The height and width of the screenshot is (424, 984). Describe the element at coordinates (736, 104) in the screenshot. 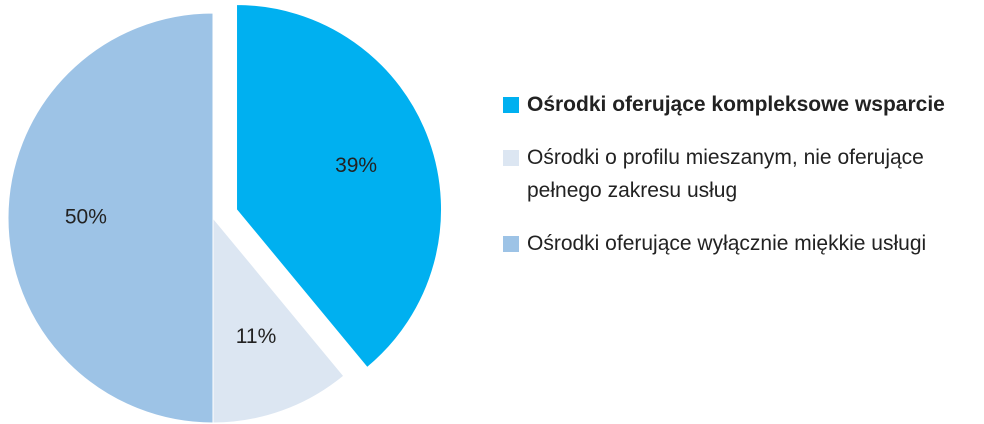

I see `legend-label: Ośrodki oferujące kompleksowe wsparcie` at that location.